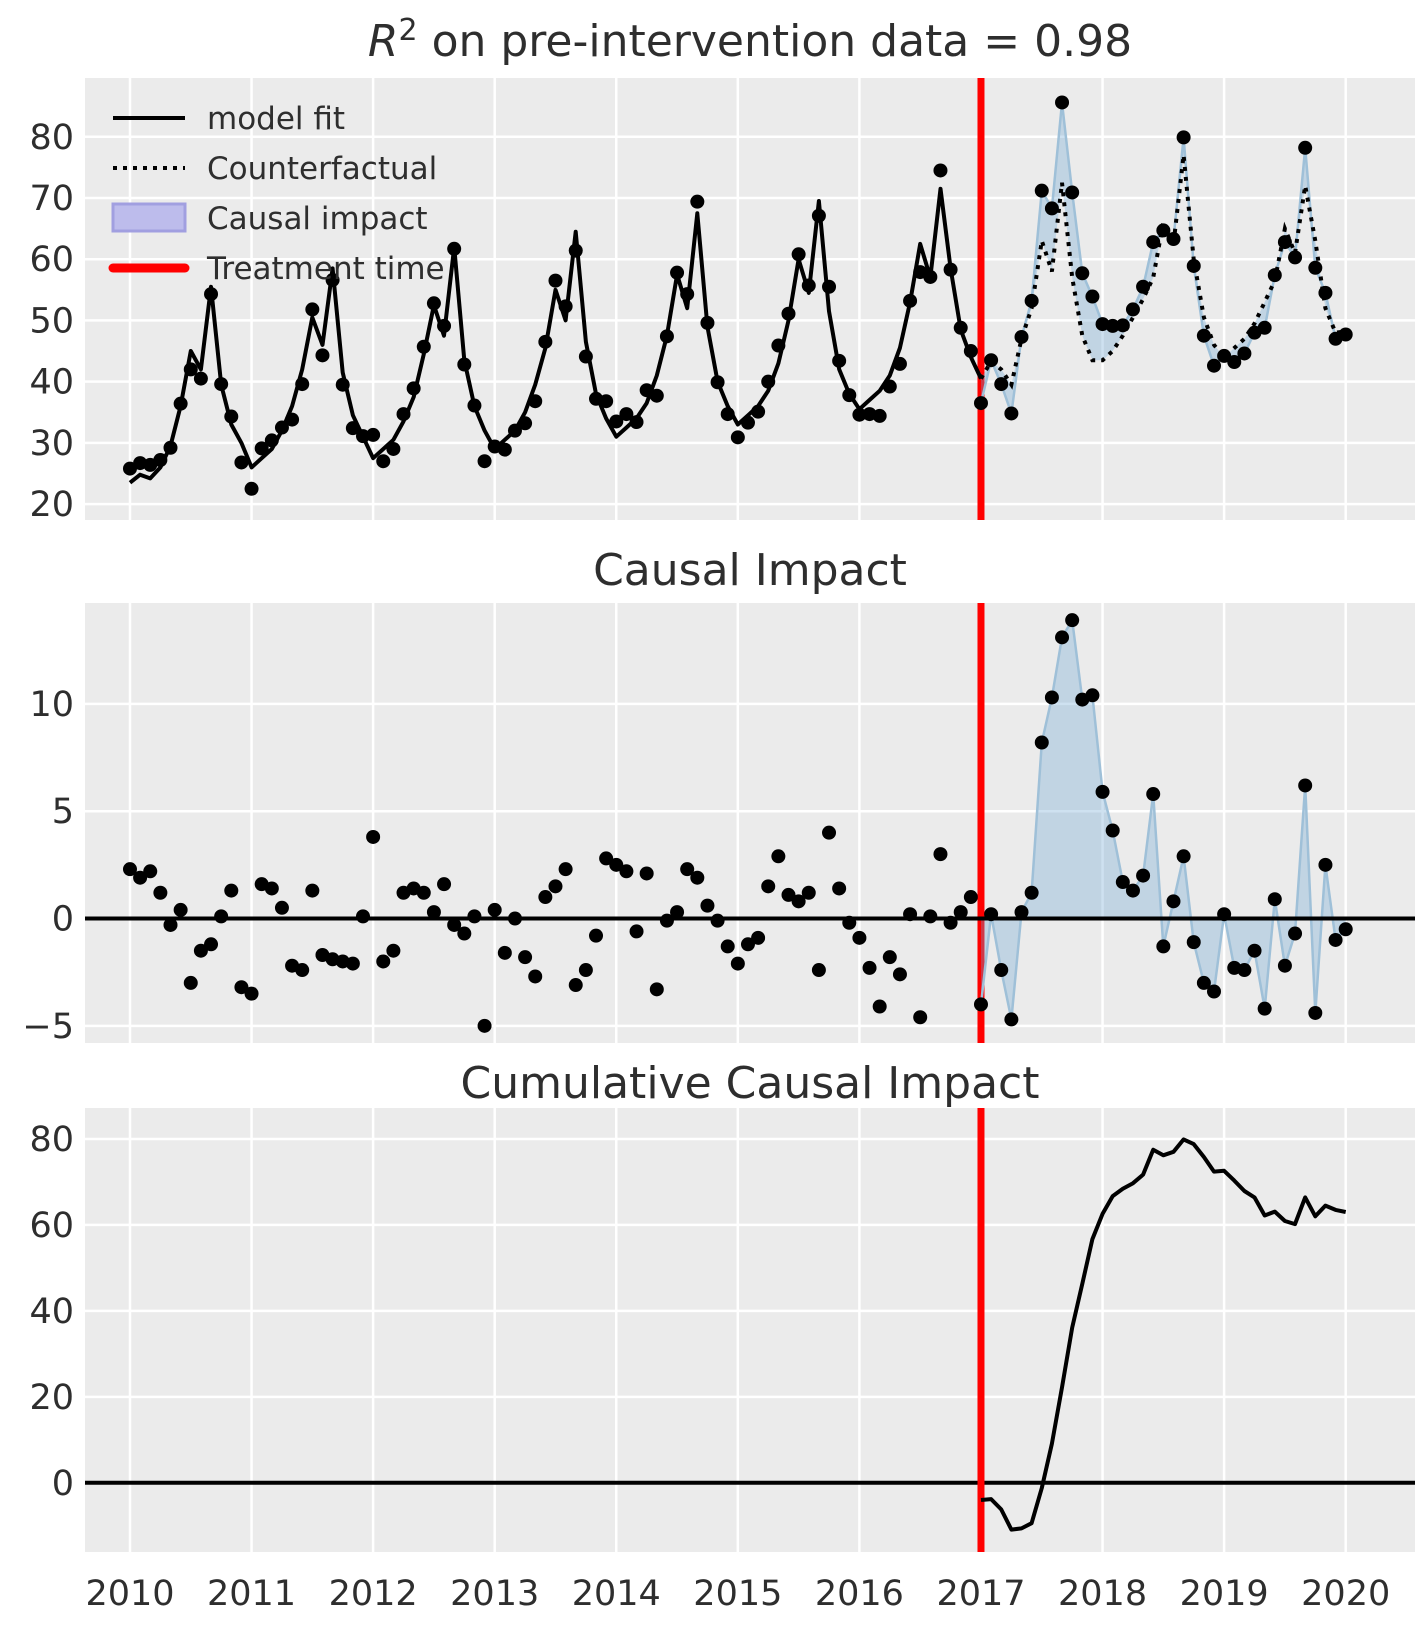 The width and height of the screenshot is (1423, 1627). I want to click on model-fit-line, so click(555, 335).